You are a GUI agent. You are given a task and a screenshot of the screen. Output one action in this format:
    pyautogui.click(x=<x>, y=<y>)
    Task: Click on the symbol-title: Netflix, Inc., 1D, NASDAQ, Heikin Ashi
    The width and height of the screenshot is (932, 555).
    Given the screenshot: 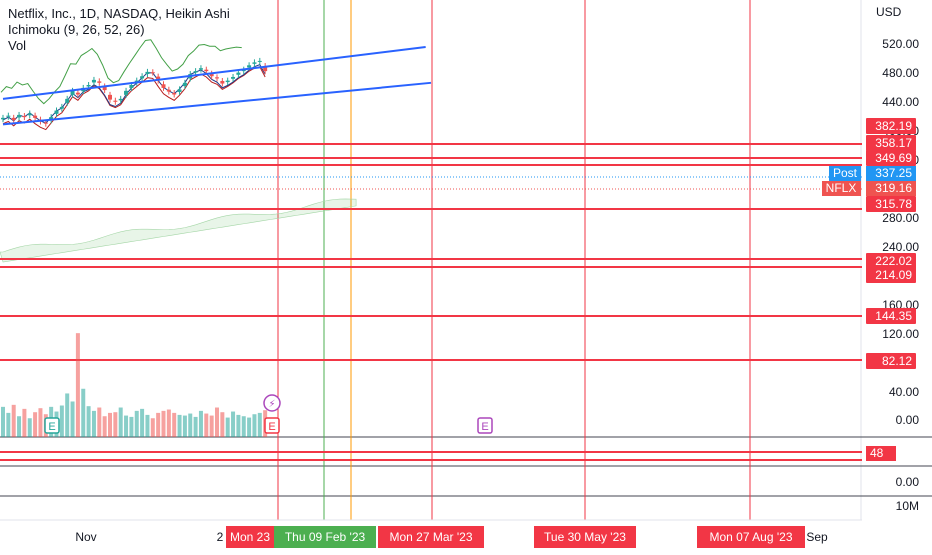 What is the action you would take?
    pyautogui.click(x=119, y=13)
    